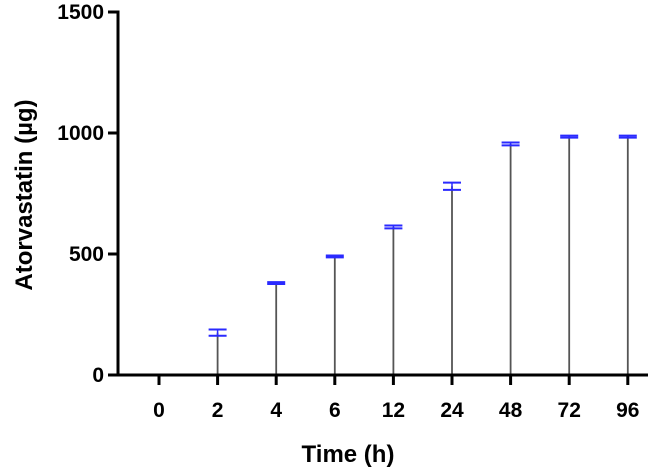 Image resolution: width=655 pixels, height=469 pixels. Describe the element at coordinates (98, 375) in the screenshot. I see `y-tick-label: 0` at that location.